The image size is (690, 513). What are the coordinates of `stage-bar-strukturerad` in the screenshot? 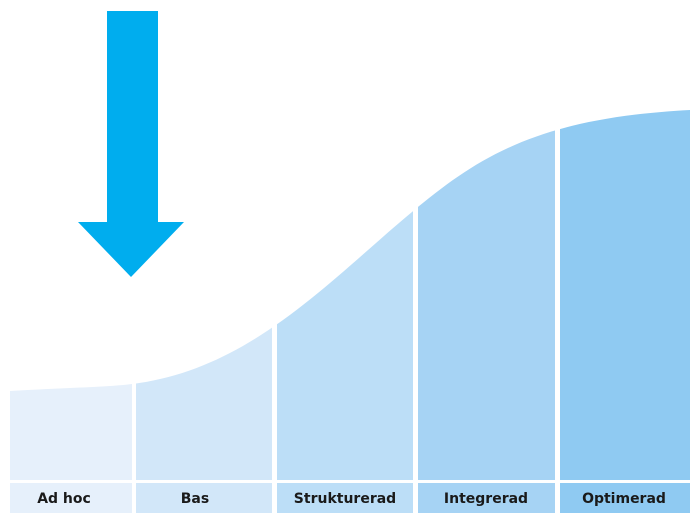 It's located at (345, 498).